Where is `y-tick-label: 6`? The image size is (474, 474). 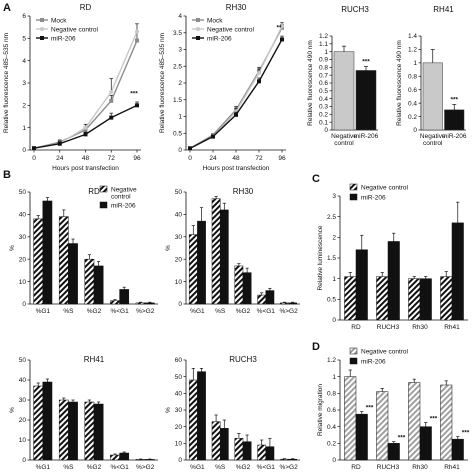
y-tick-label: 6 is located at coordinates (24, 16).